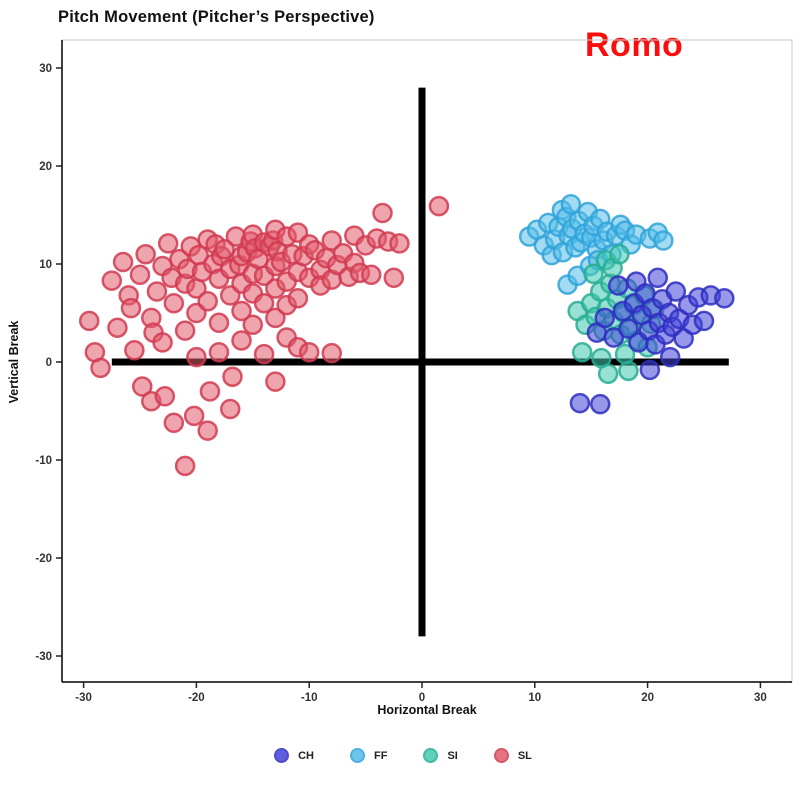 The width and height of the screenshot is (806, 790). What do you see at coordinates (501, 755) in the screenshot?
I see `legend-dot-SL` at bounding box center [501, 755].